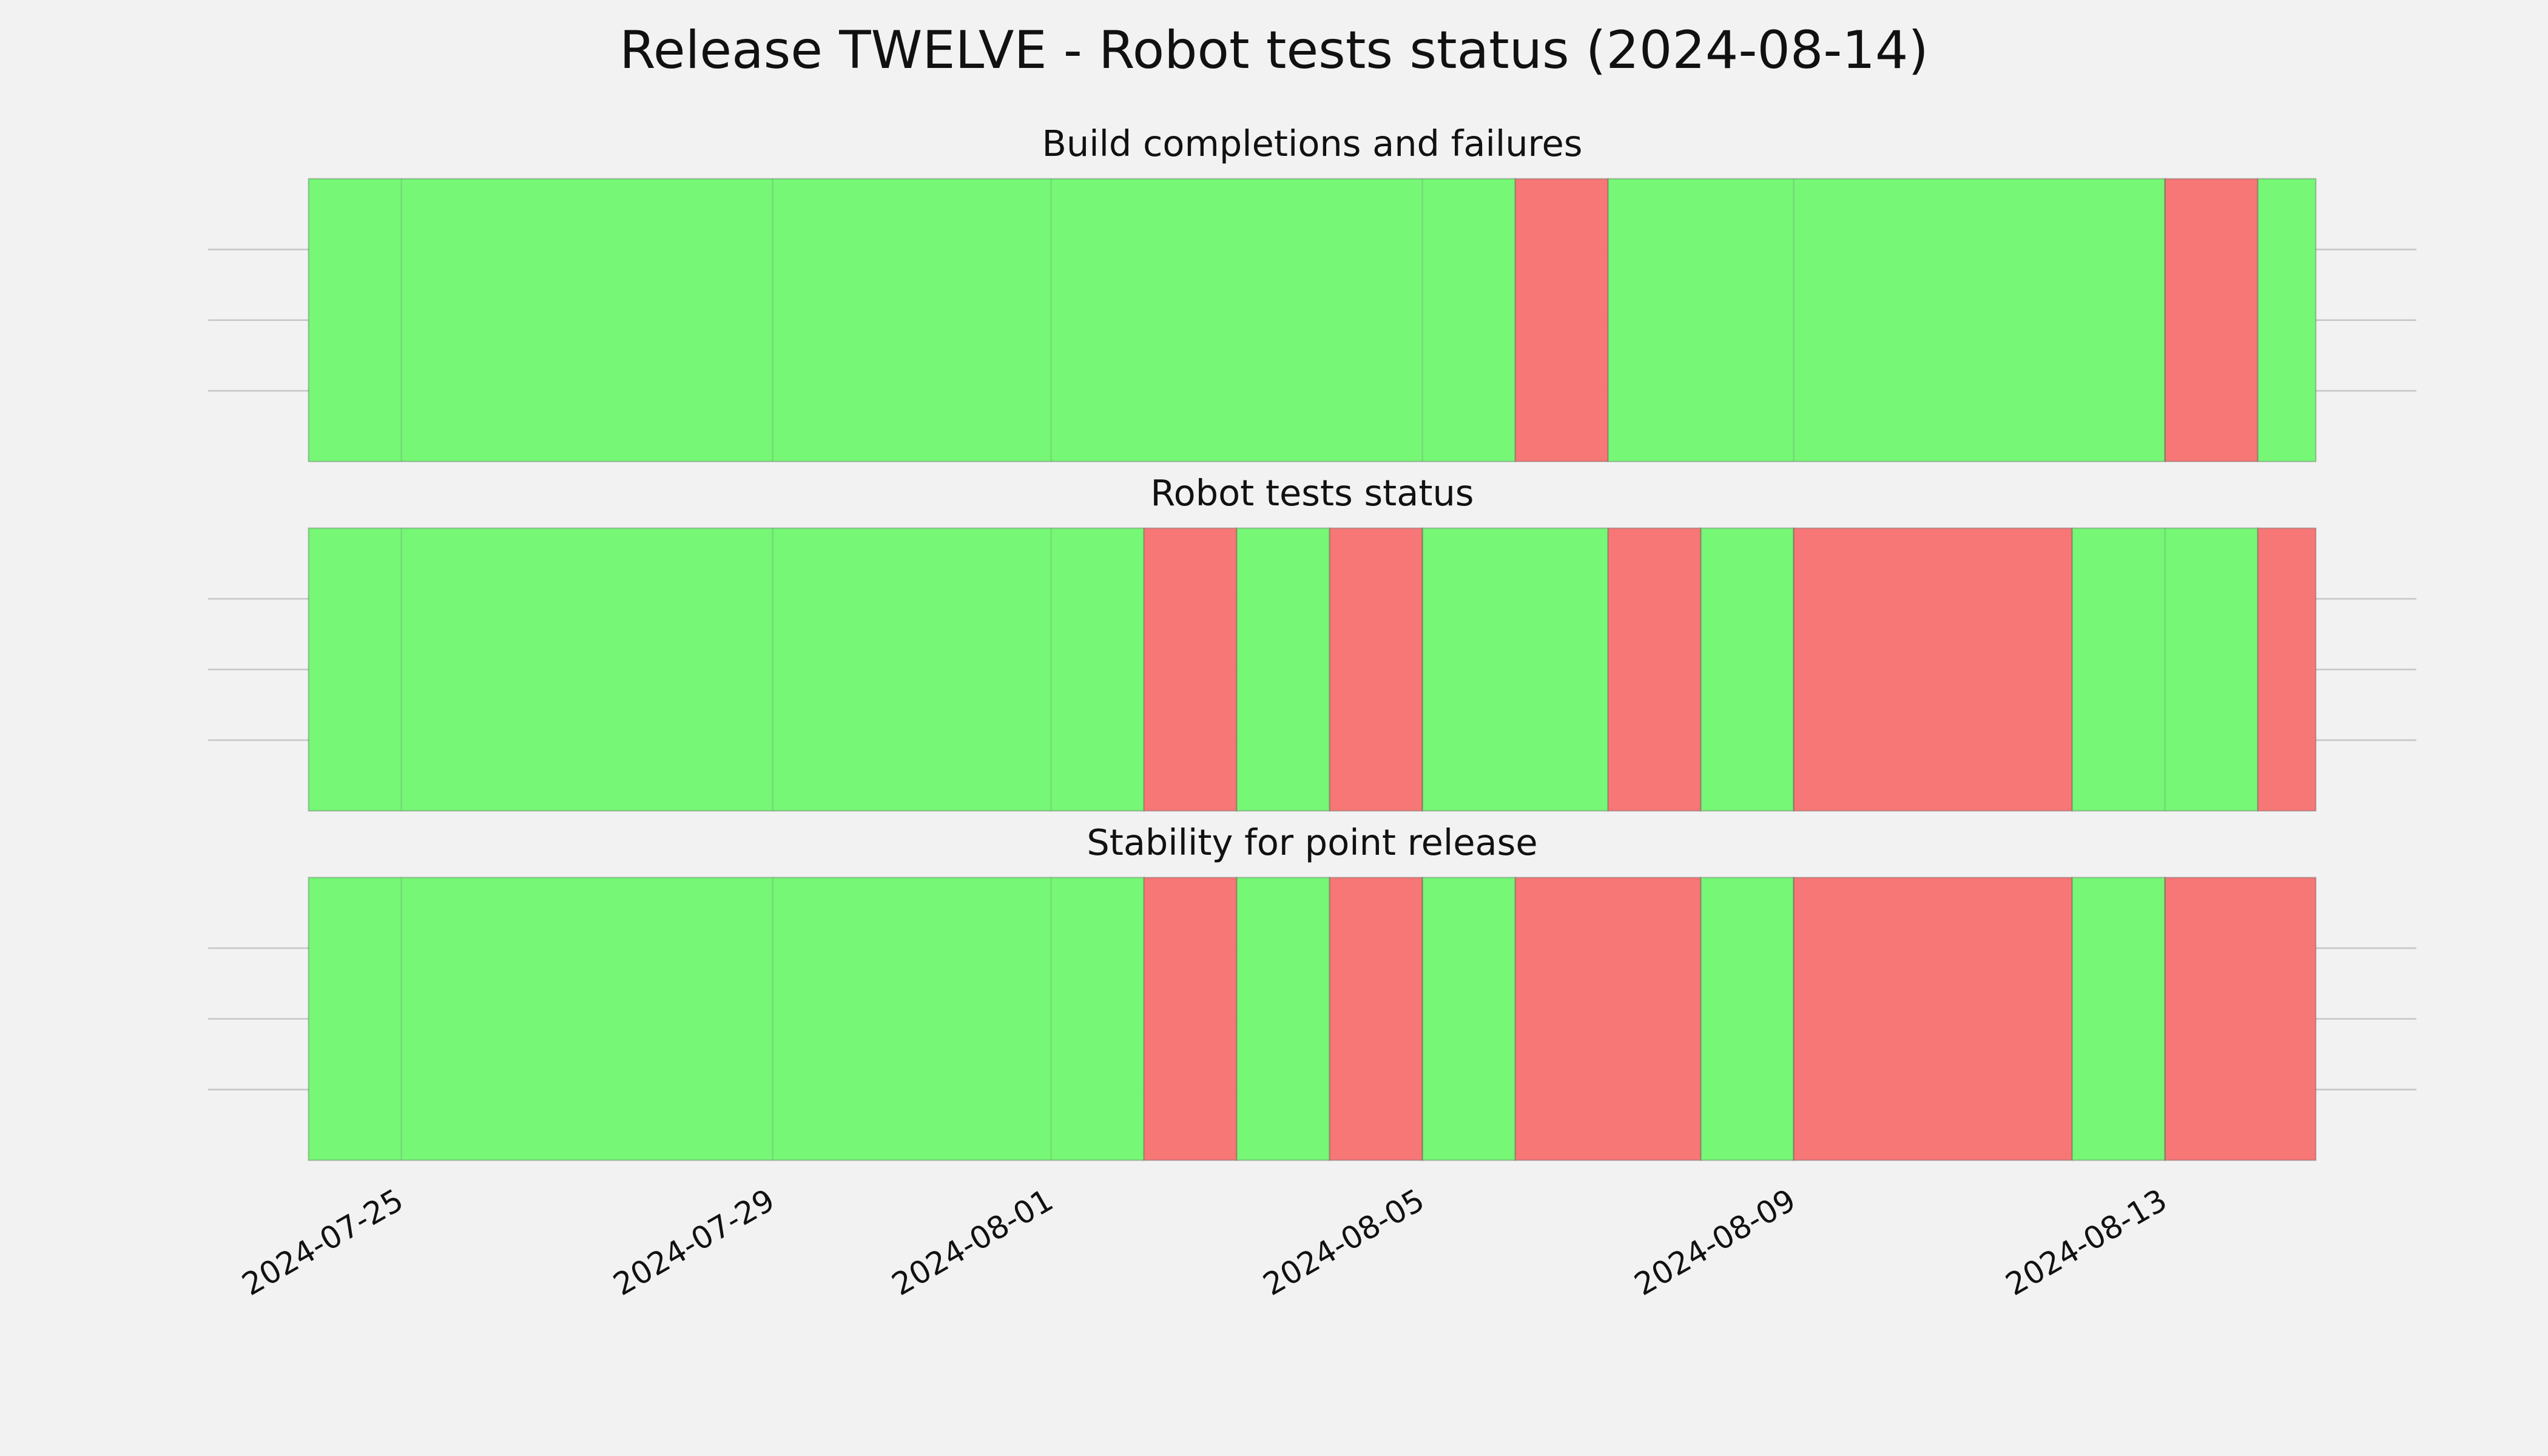 The image size is (2548, 1456). I want to click on subplot-title: Build completions and failures, so click(1312, 143).